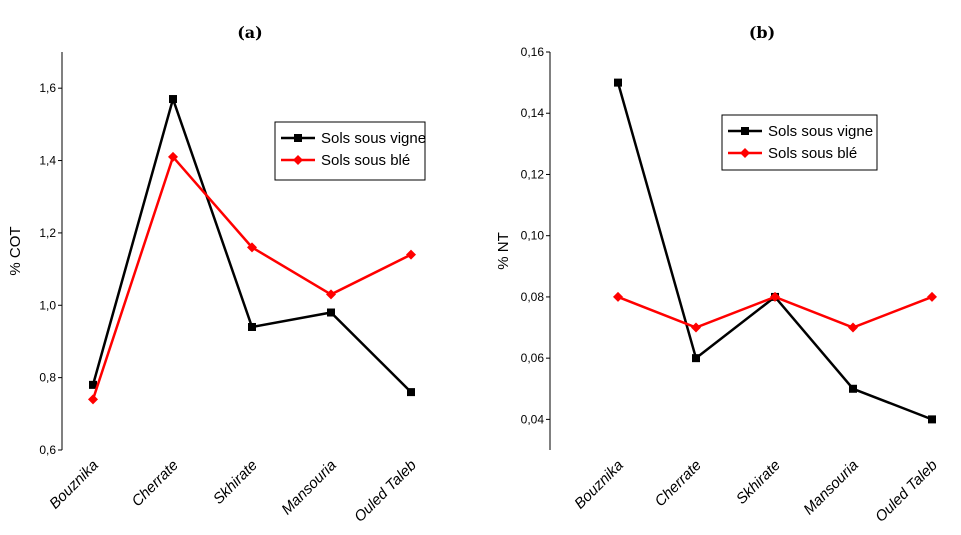 Image resolution: width=961 pixels, height=535 pixels. What do you see at coordinates (533, 52) in the screenshot?
I see `y-tick-label: 0,16` at bounding box center [533, 52].